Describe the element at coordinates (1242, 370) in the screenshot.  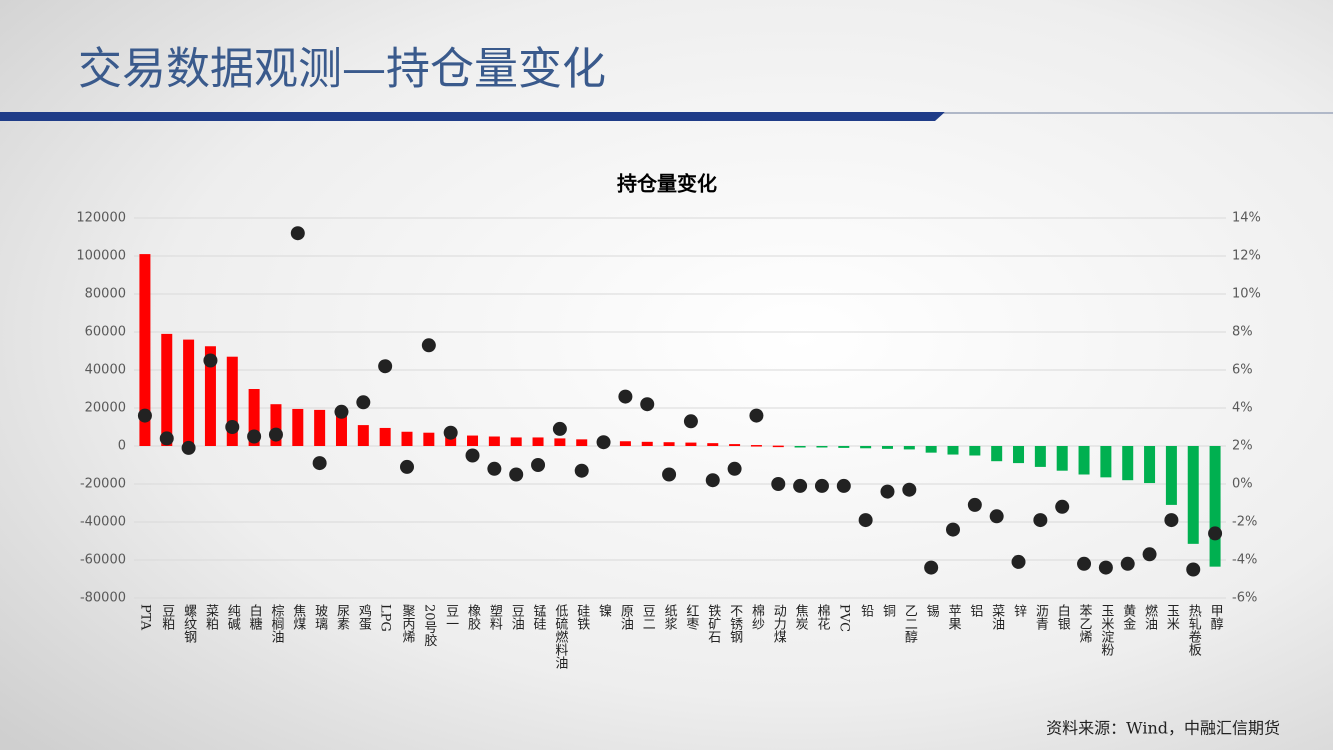
I see `y2-tick-label: 6%` at that location.